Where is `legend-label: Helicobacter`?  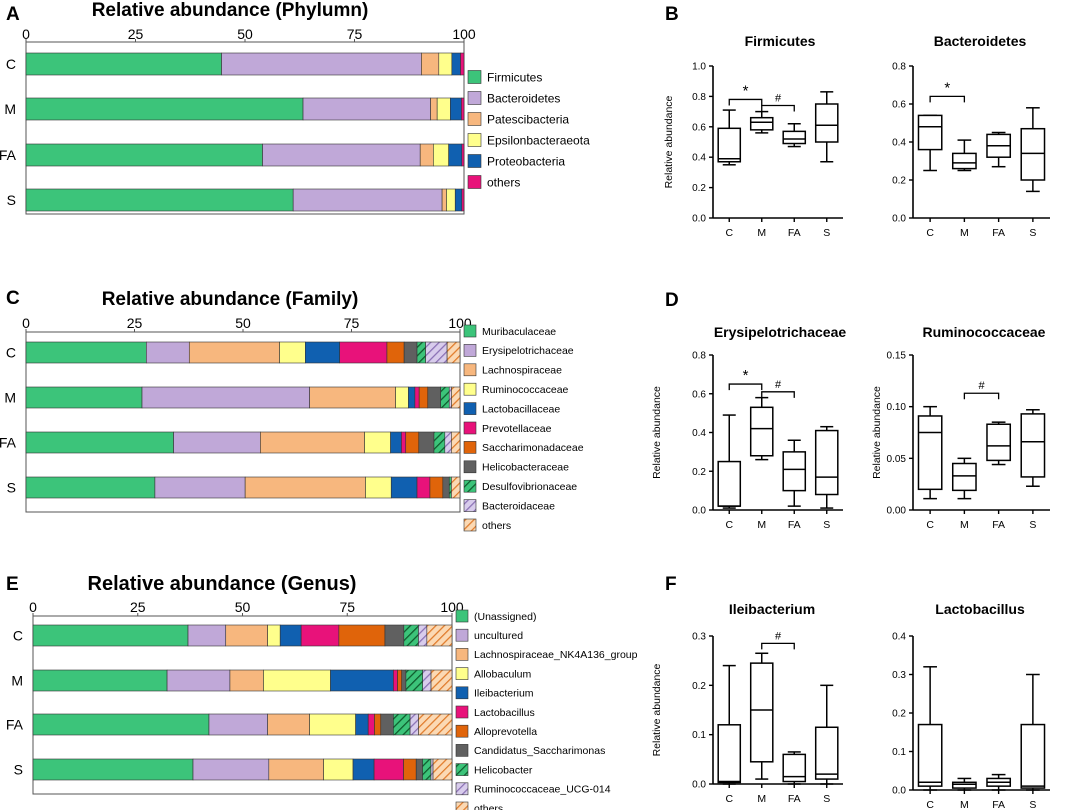 legend-label: Helicobacter is located at coordinates (503, 770).